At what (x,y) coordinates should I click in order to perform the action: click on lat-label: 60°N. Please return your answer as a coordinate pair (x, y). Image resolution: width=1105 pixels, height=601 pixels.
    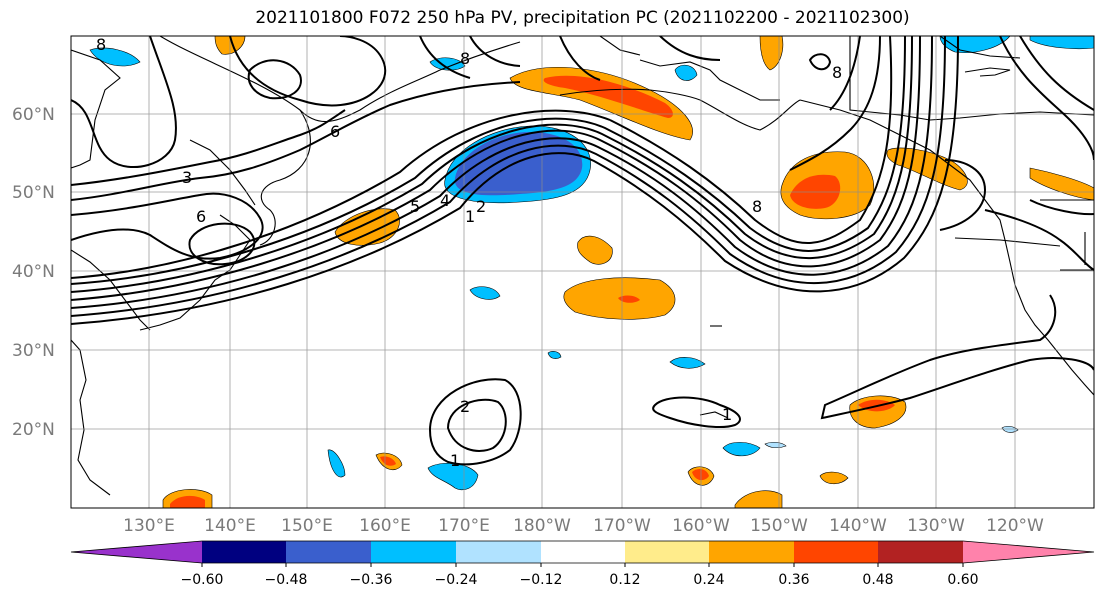
    Looking at the image, I should click on (33, 115).